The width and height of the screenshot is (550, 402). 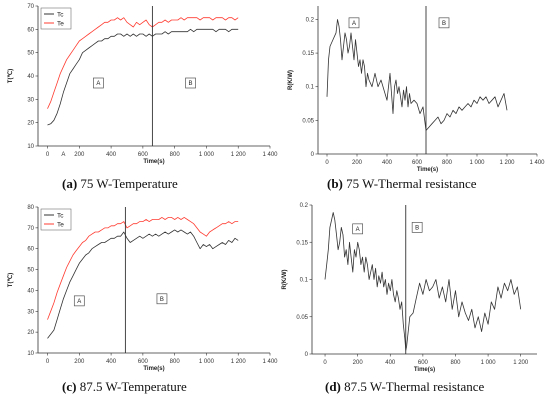 I want to click on y-tick-label: 30, so click(x=30, y=312).